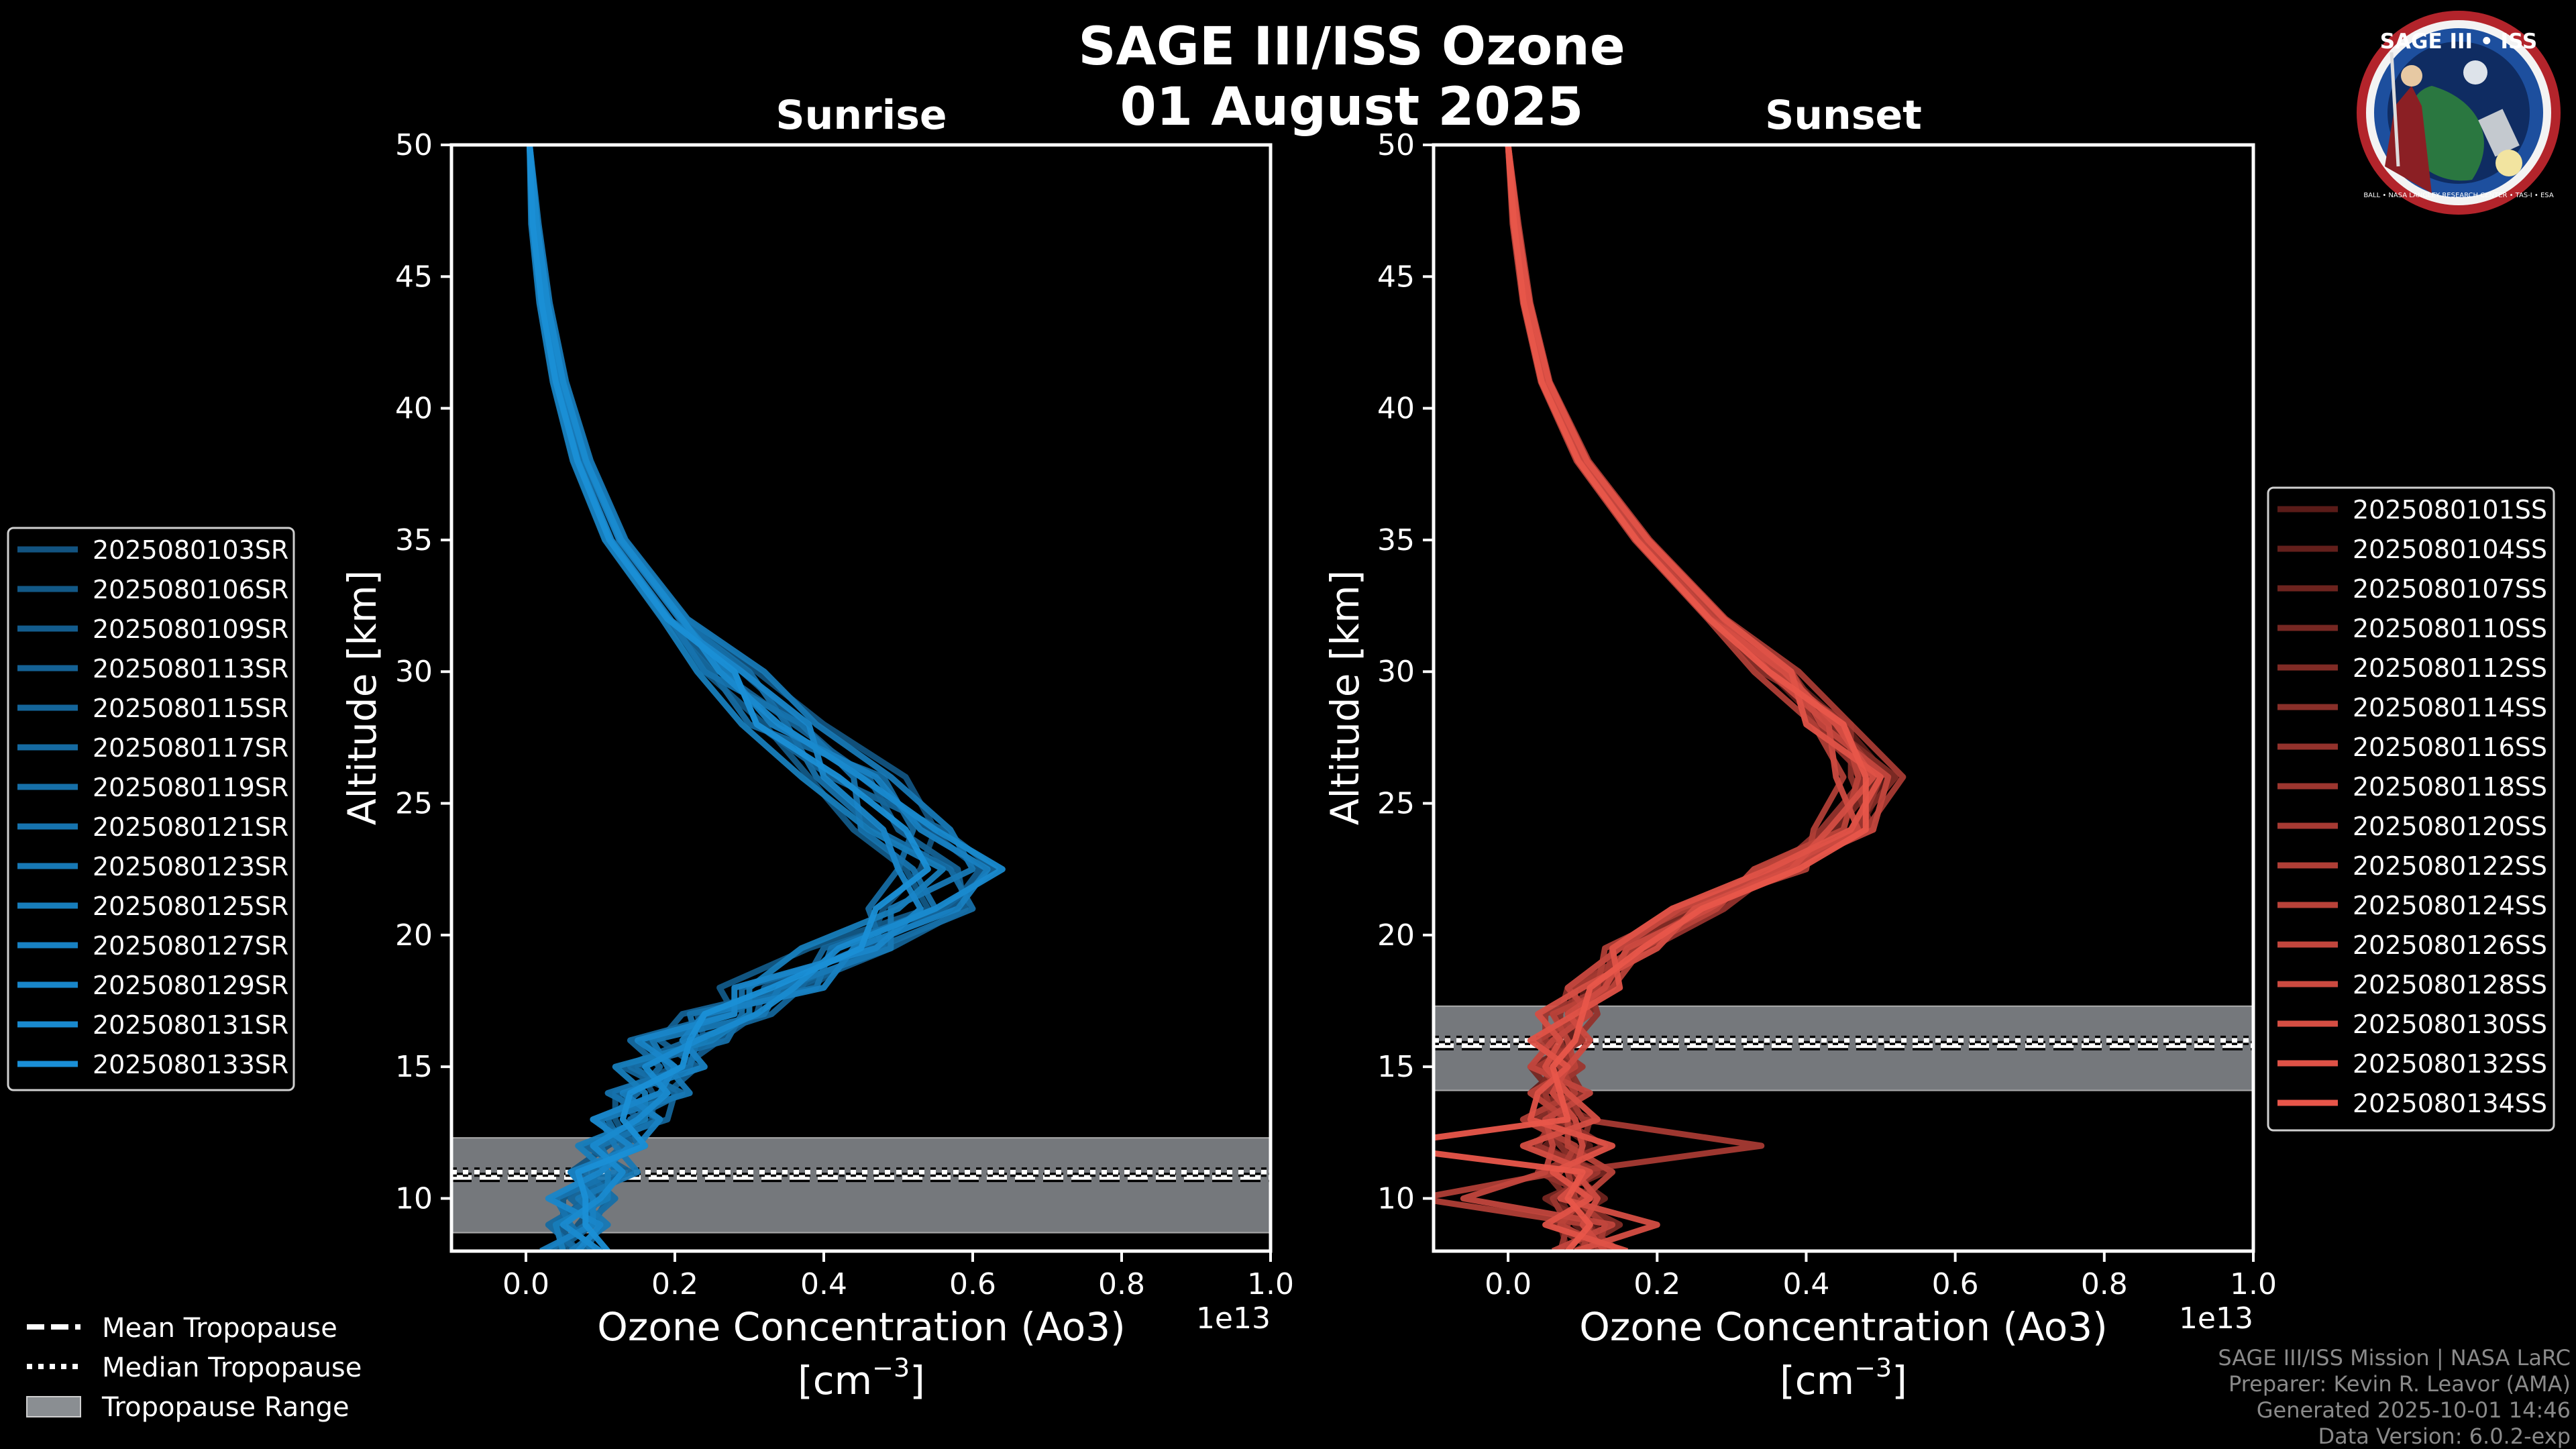 This screenshot has width=2576, height=1449. I want to click on sunrise-ytick-label-45: 45, so click(414, 277).